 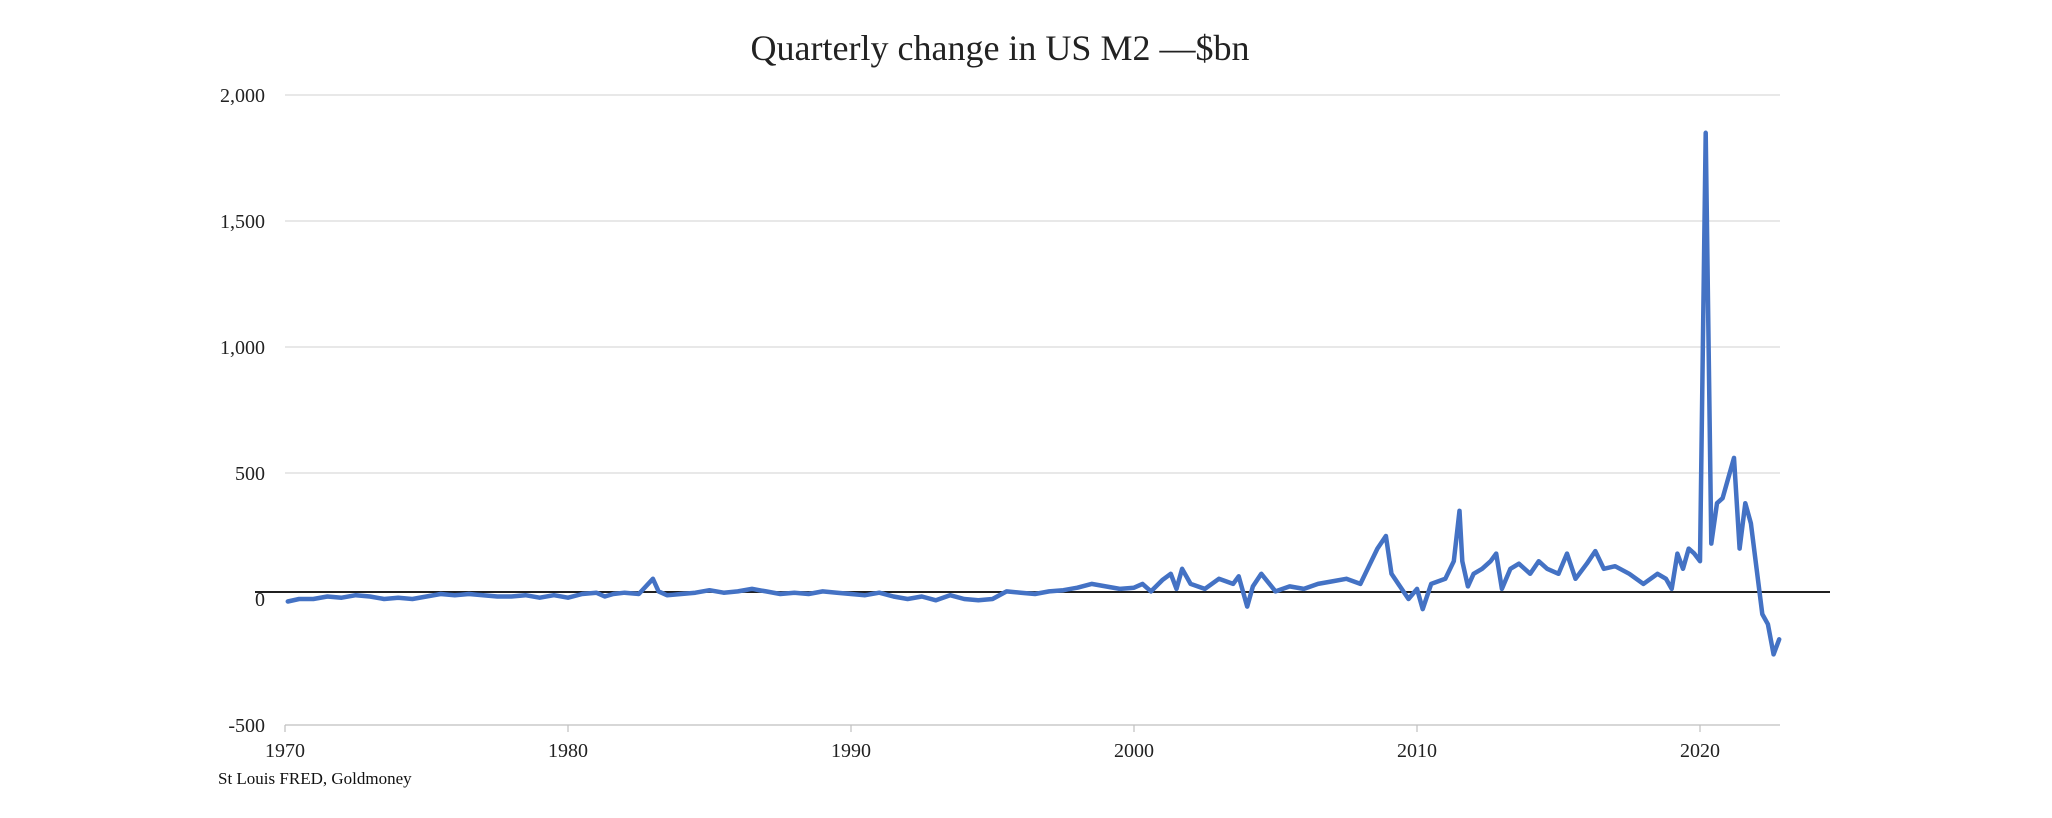 I want to click on x-tick-label: 1990, so click(x=851, y=751).